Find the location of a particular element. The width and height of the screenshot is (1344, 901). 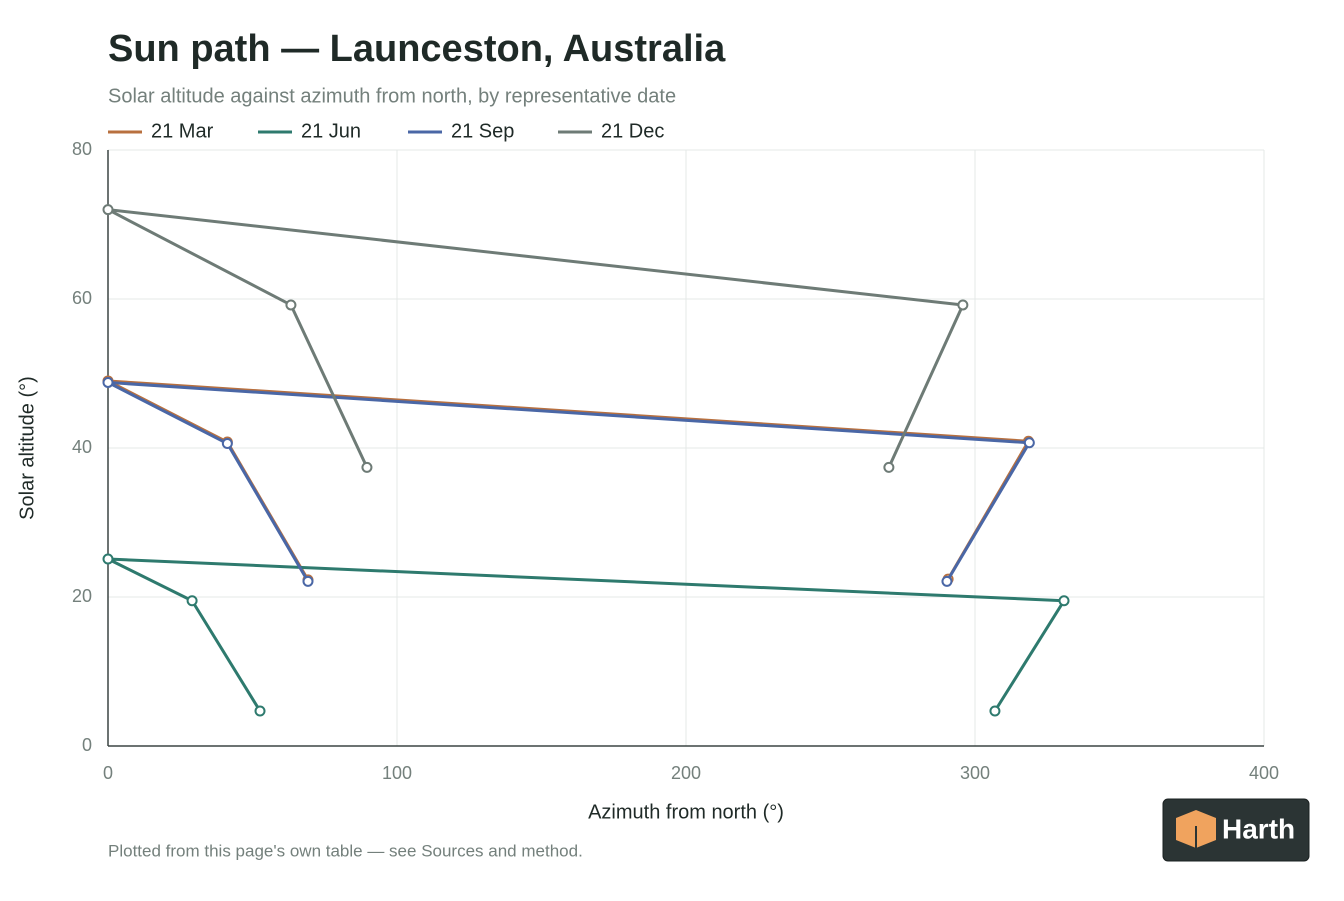

y-tick-label: 80 is located at coordinates (82, 149).